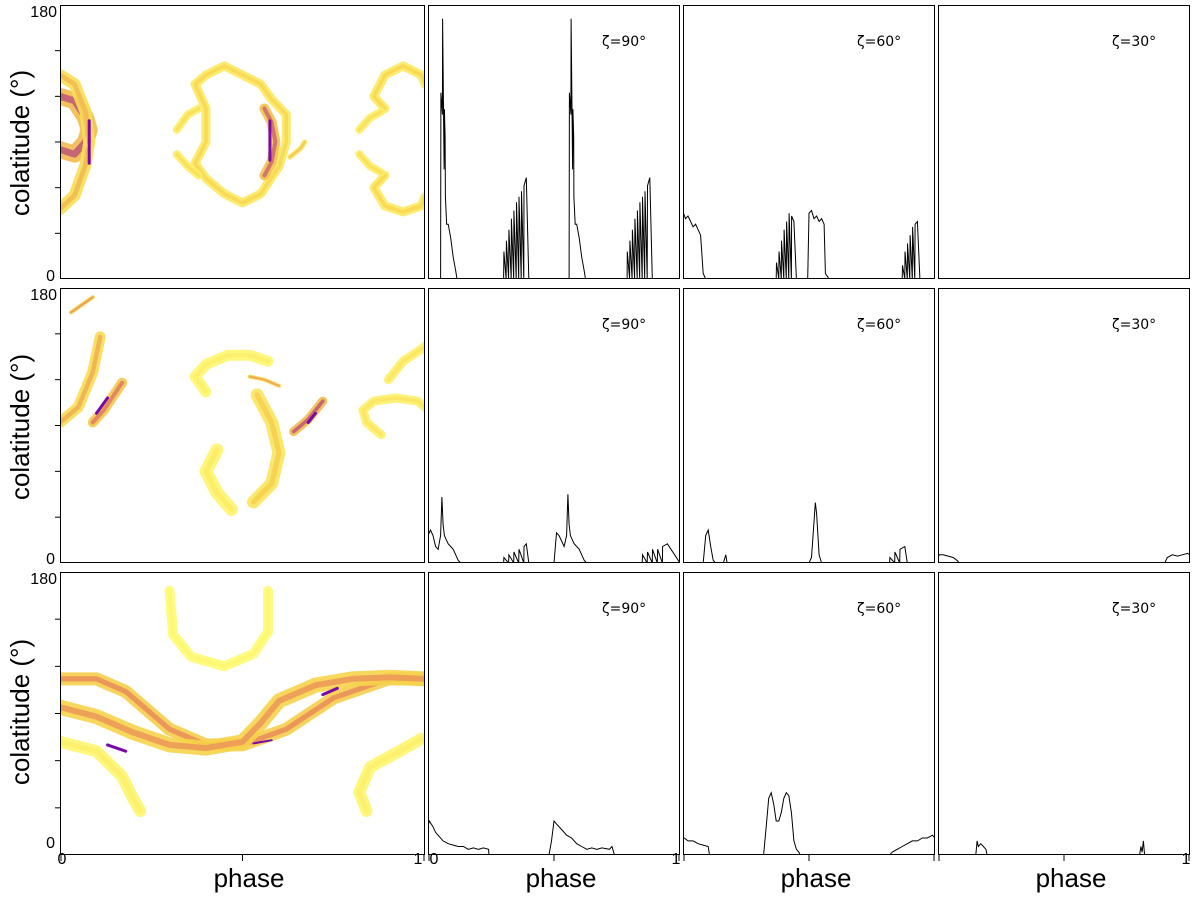 The height and width of the screenshot is (897, 1200). I want to click on row3-zeta60-frame, so click(809, 713).